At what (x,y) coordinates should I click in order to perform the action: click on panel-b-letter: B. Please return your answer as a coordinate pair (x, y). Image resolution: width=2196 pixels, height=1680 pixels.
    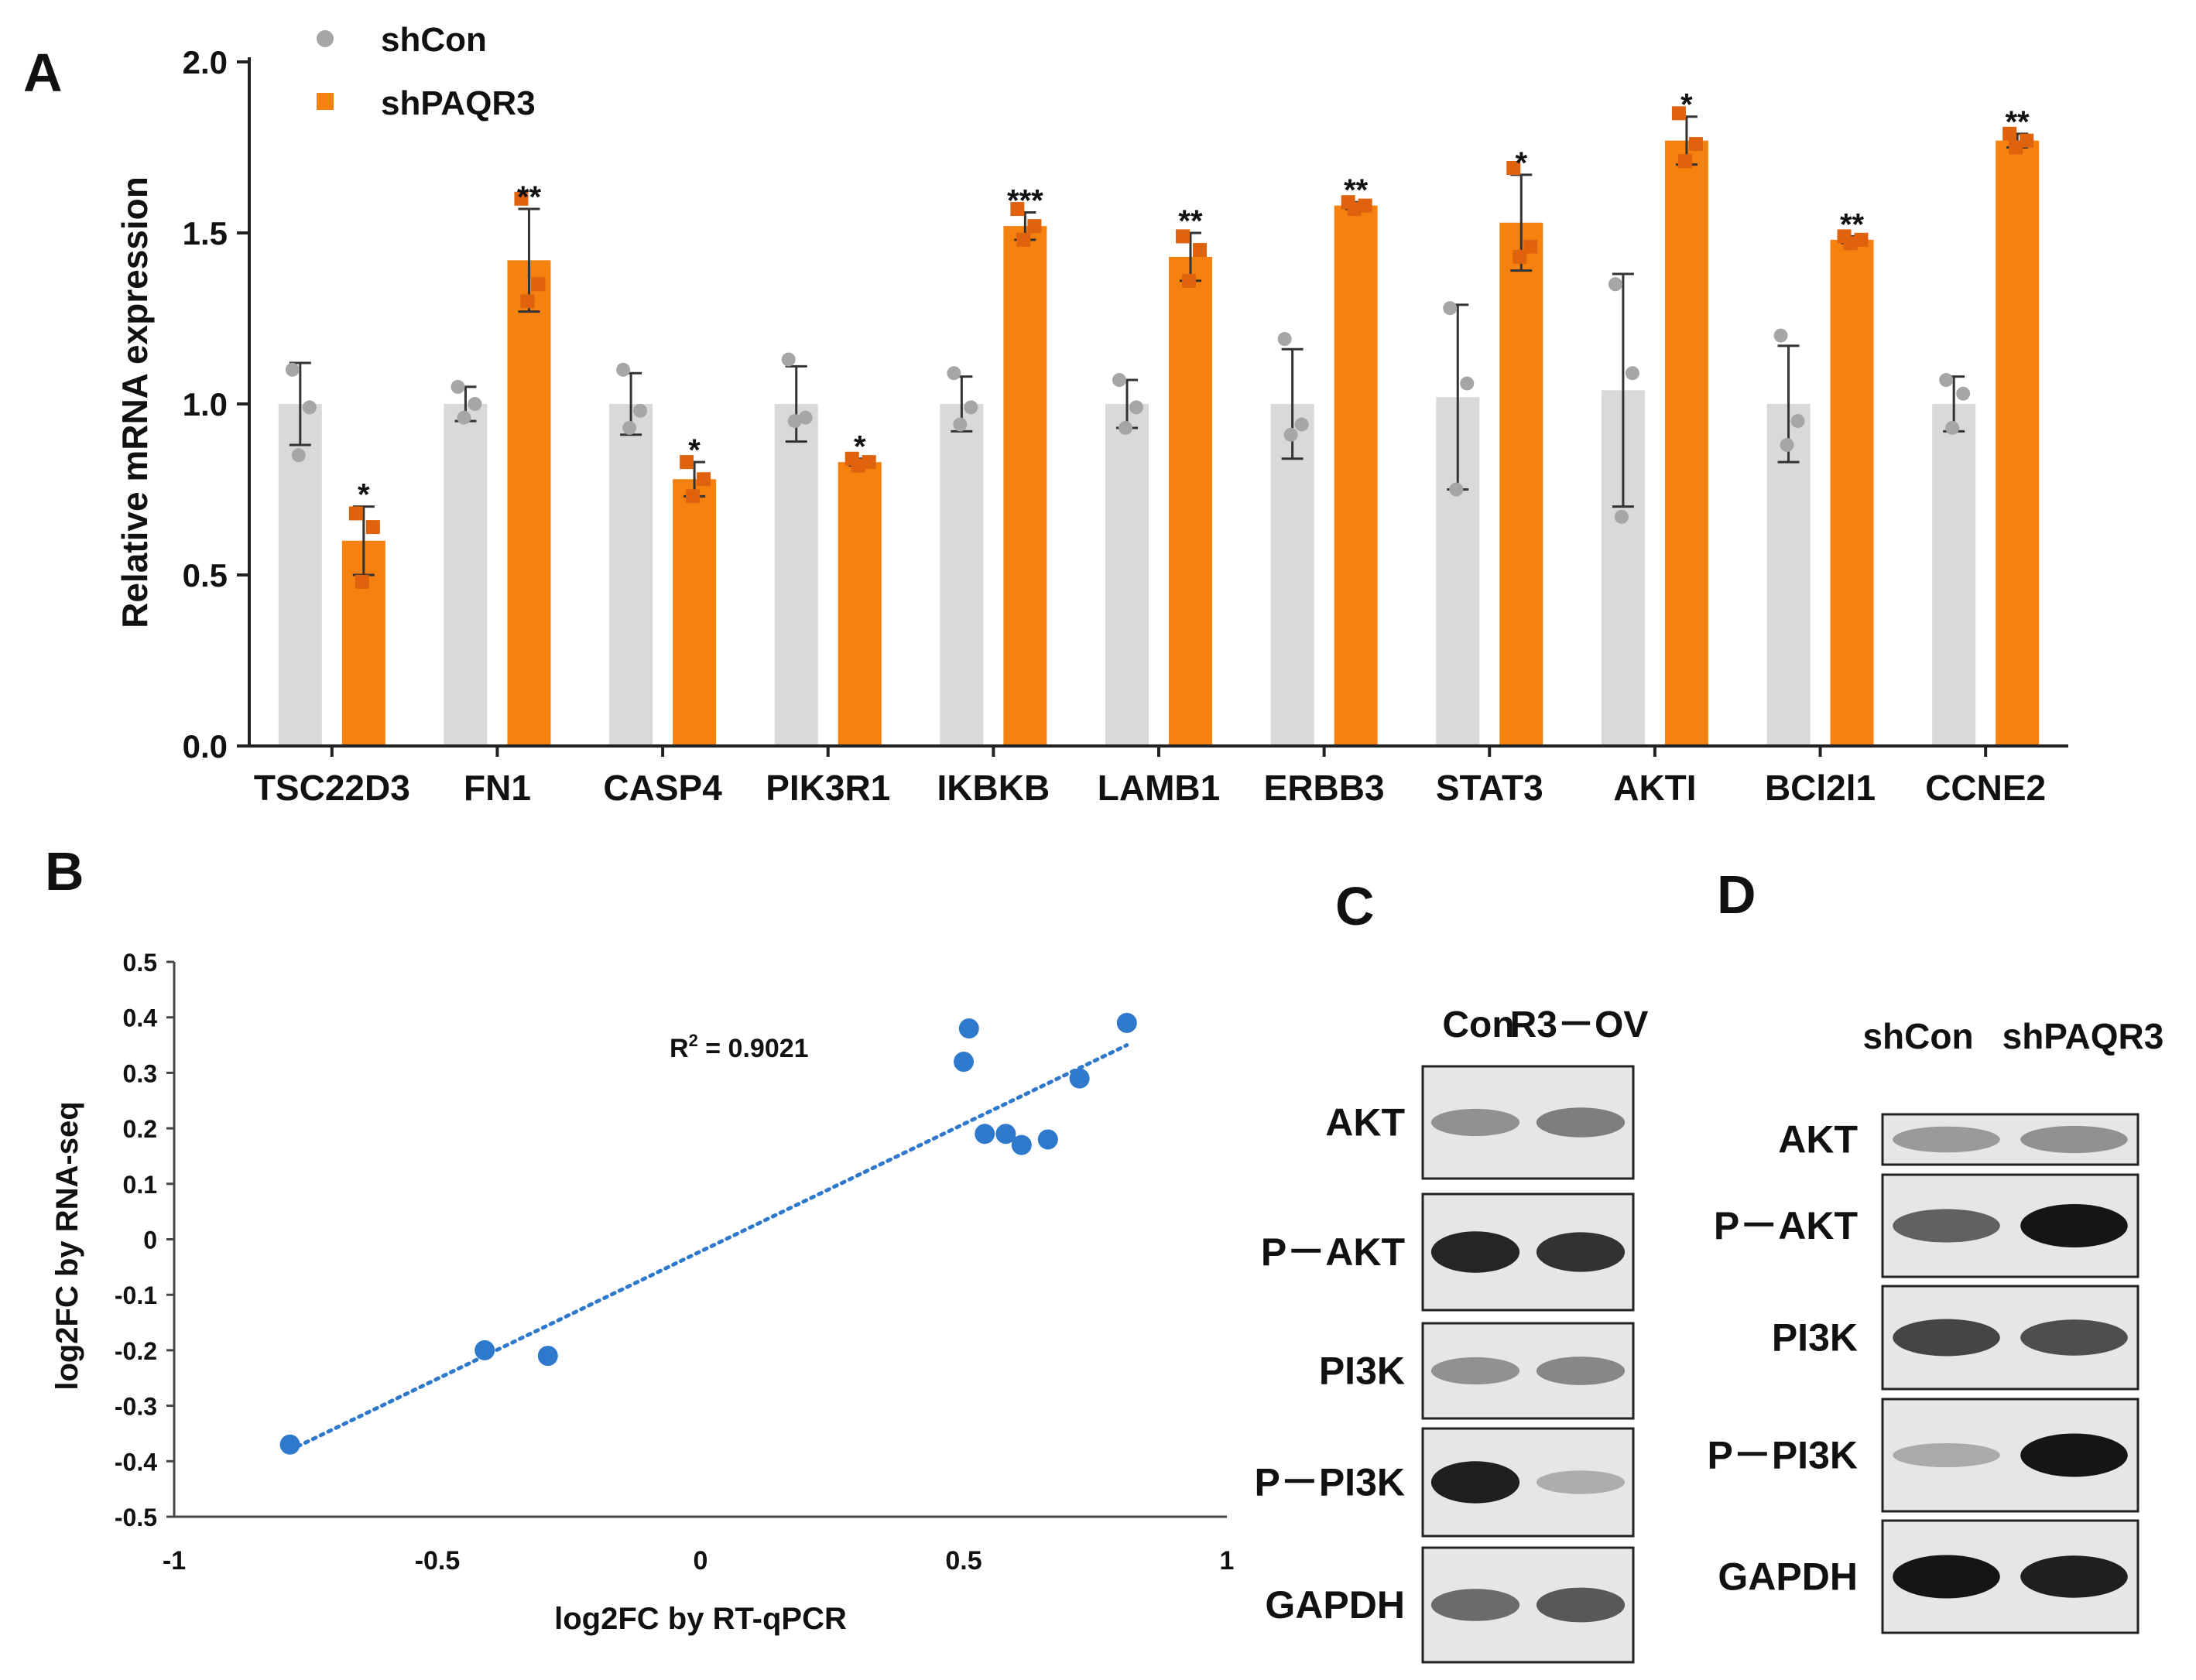
    Looking at the image, I should click on (64, 871).